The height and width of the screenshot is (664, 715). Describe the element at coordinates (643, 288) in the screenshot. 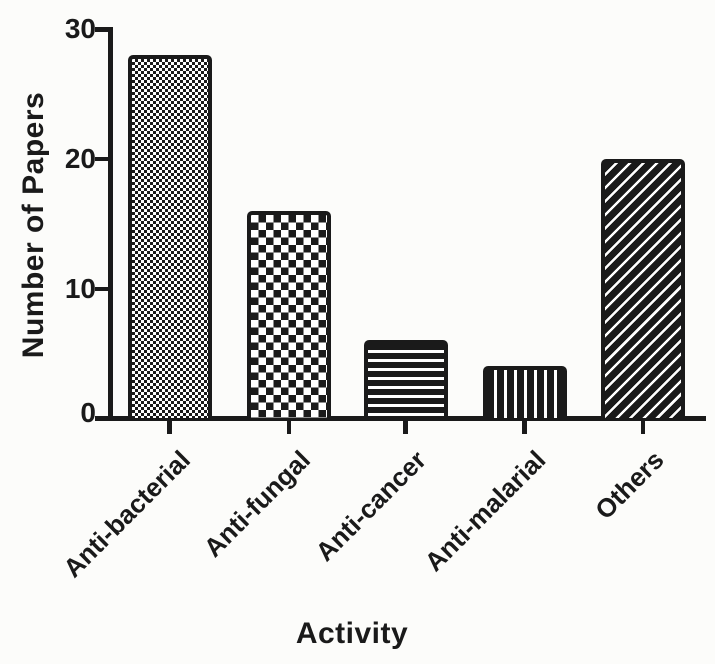

I see `bar-others` at that location.